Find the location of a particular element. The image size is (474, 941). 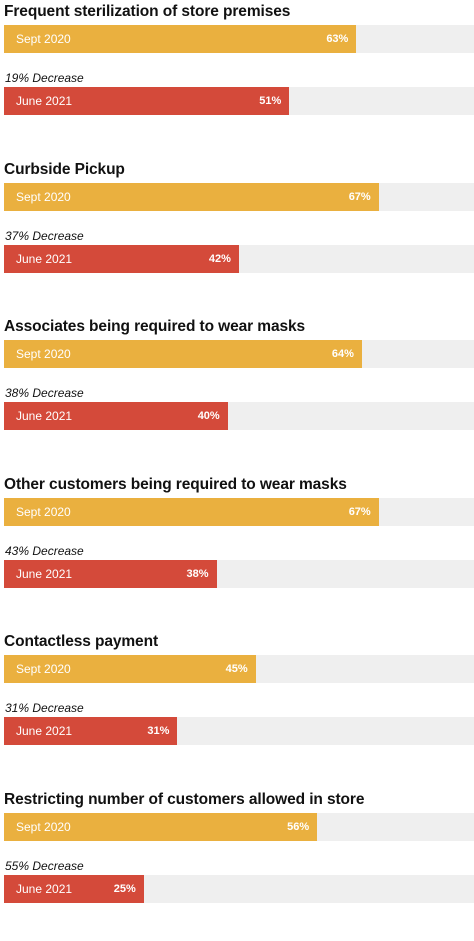

bar-track: Sept 2020 56% is located at coordinates (239, 826).